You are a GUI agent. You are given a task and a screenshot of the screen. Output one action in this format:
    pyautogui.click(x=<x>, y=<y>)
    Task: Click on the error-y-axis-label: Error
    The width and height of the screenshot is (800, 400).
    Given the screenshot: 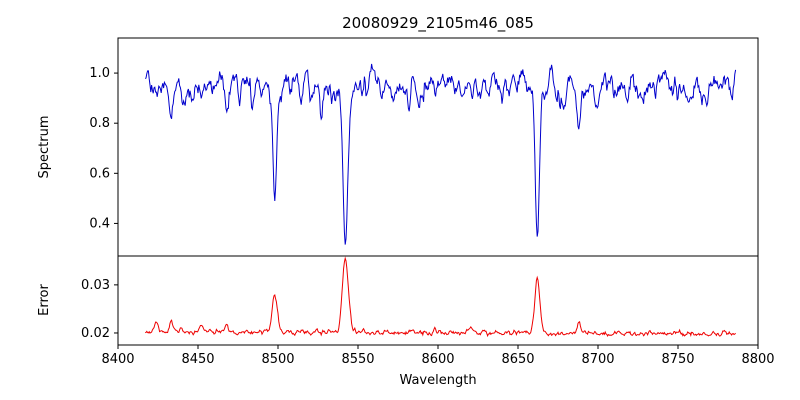 What is the action you would take?
    pyautogui.click(x=44, y=300)
    